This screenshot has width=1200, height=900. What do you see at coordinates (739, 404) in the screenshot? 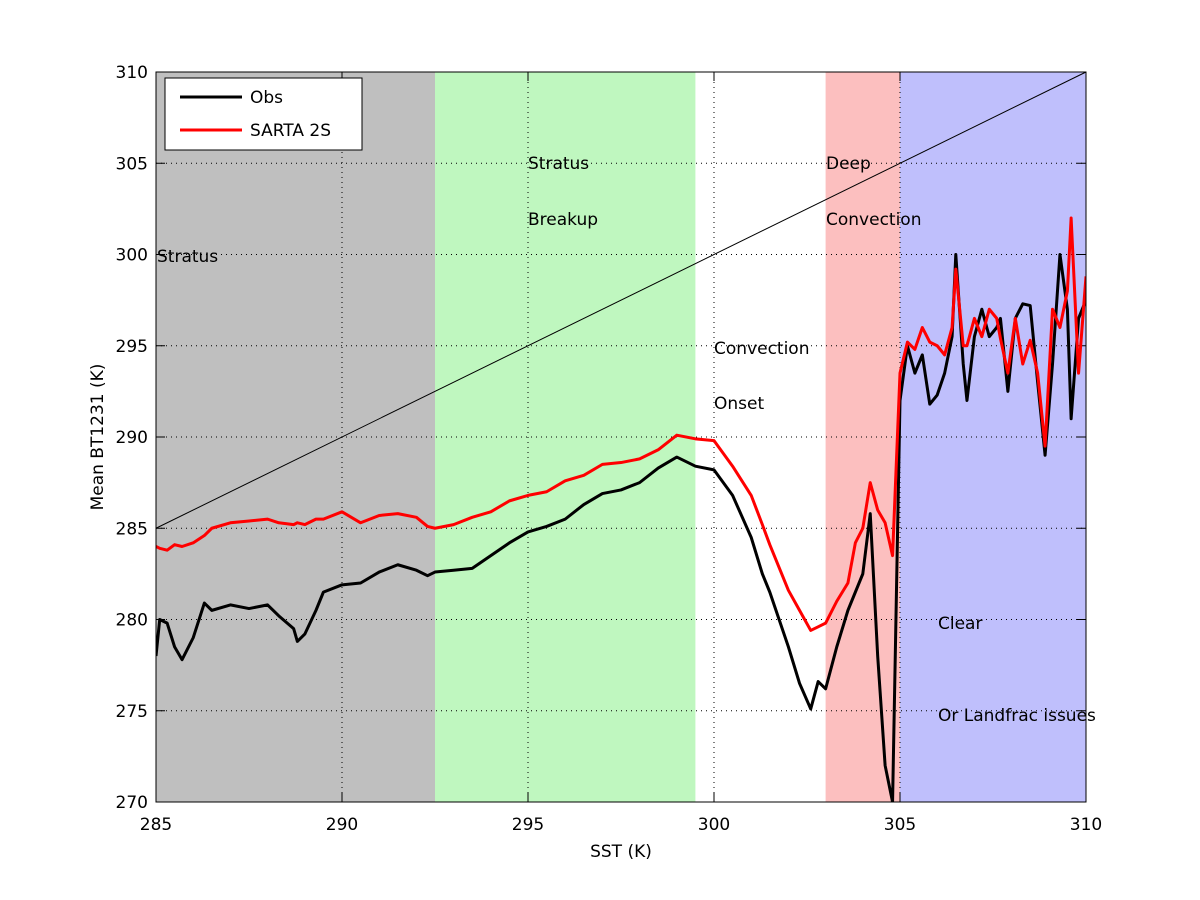
I see `annotation: Onset` at bounding box center [739, 404].